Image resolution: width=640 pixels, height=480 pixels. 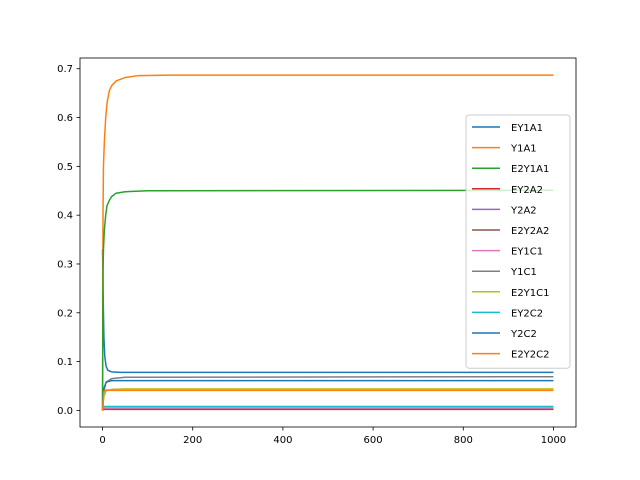 What do you see at coordinates (65, 167) in the screenshot?
I see `y-tick-label: 0.5` at bounding box center [65, 167].